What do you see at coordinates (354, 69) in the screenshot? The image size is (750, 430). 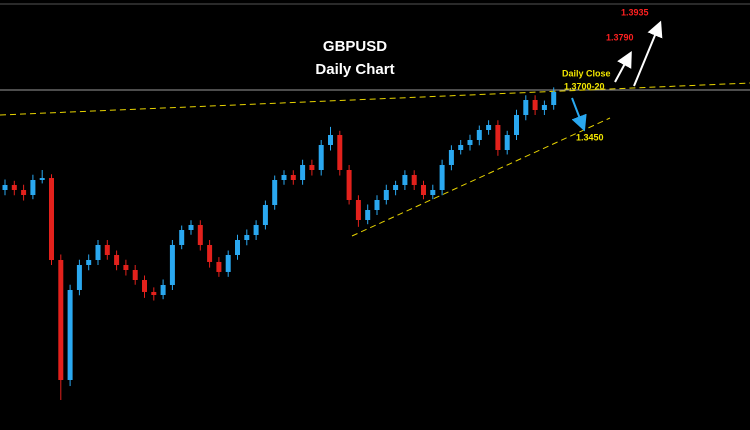 I see `chart-subtitle: Daily Chart` at bounding box center [354, 69].